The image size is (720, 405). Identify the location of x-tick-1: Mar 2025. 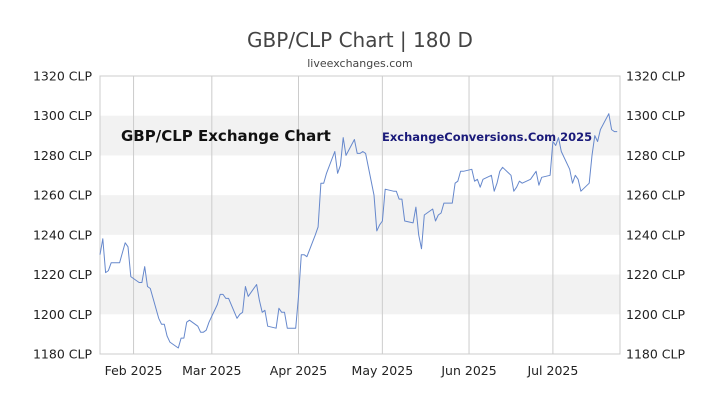
(211, 370).